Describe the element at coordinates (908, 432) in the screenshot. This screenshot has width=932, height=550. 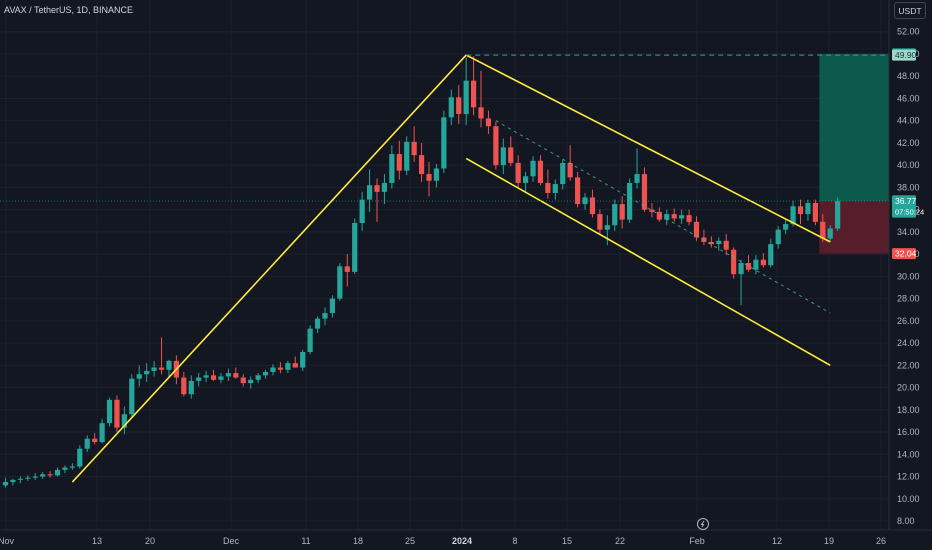
I see `y-tick-label: 16.00` at that location.